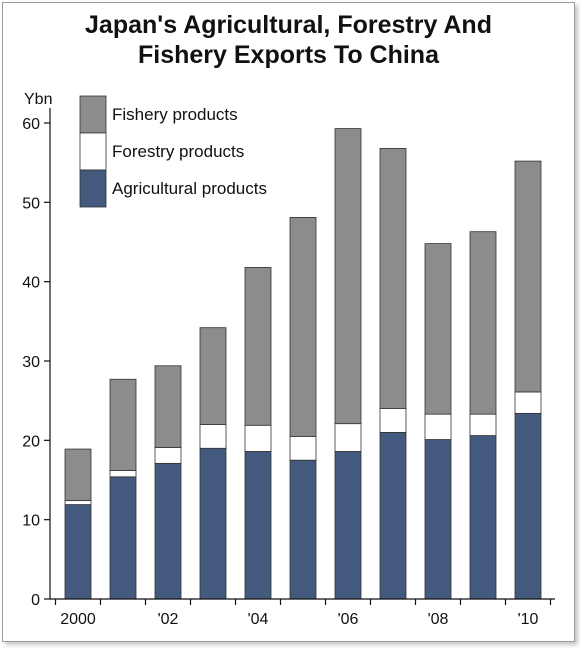  What do you see at coordinates (78, 619) in the screenshot?
I see `x-tick-label-2000: 2000` at bounding box center [78, 619].